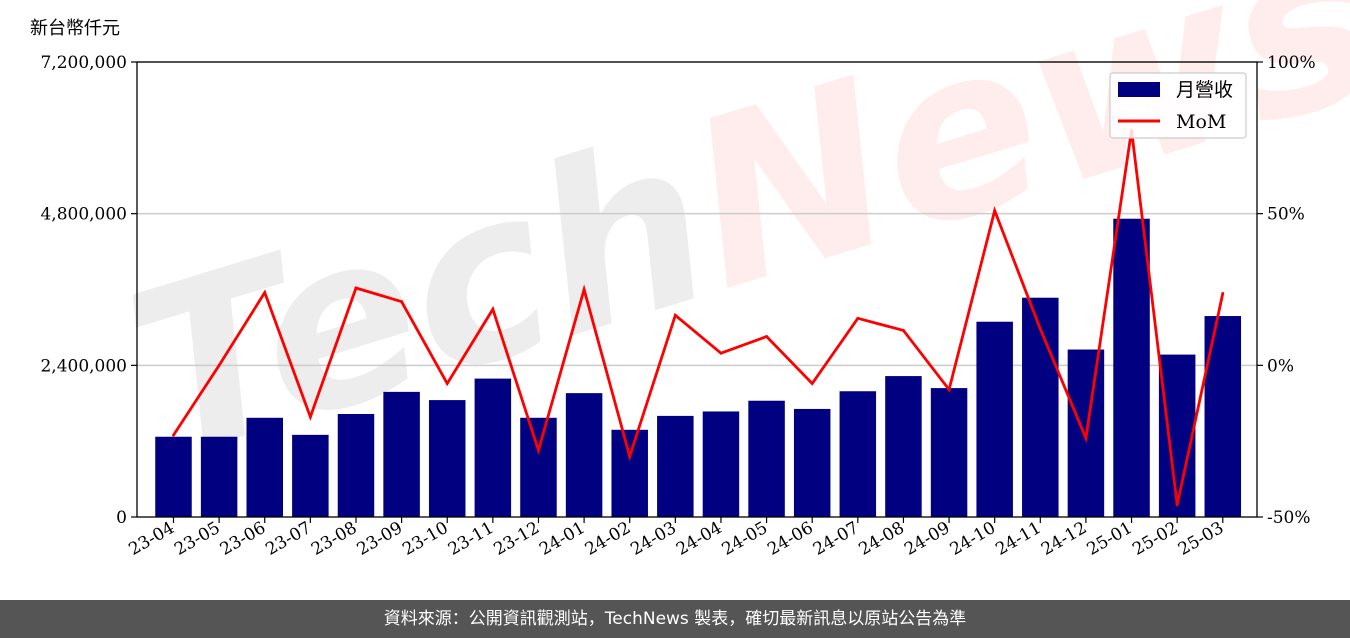 The image size is (1350, 638). I want to click on x-tick-label: 23-08, so click(334, 539).